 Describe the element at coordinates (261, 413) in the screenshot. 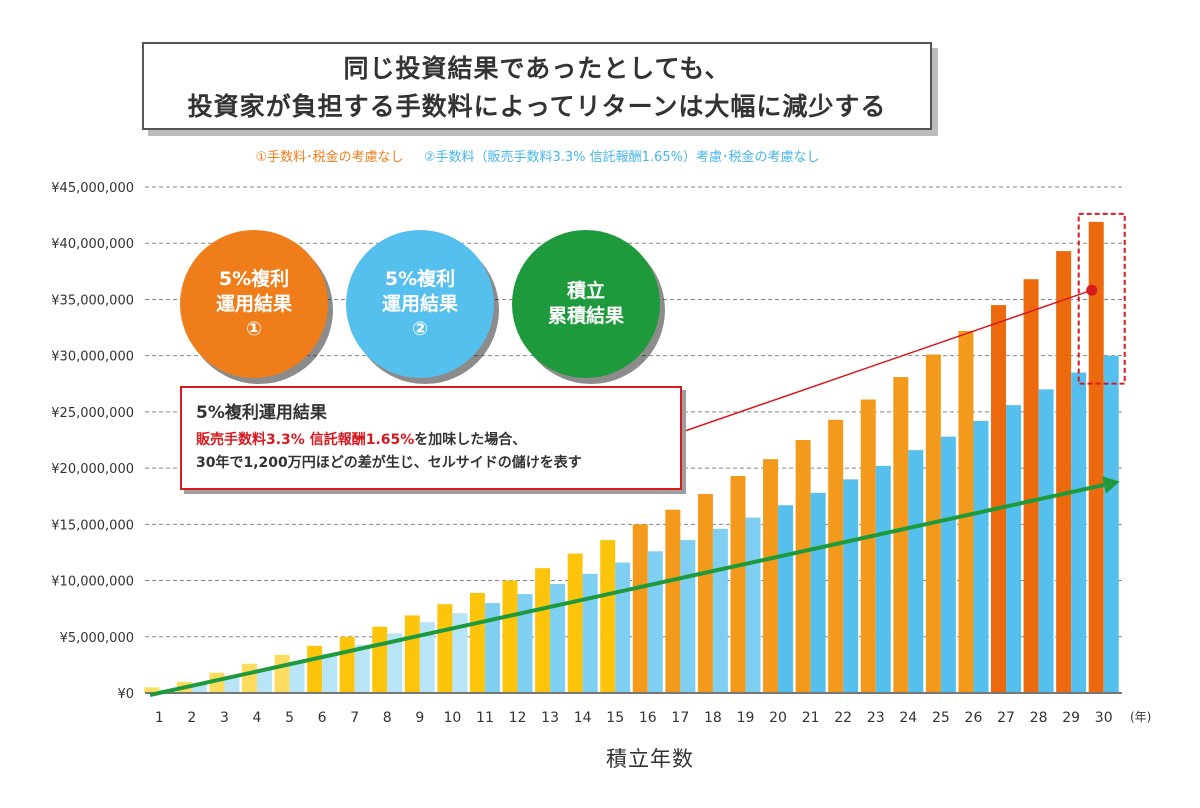

I see `callout-title: 5%複利運用結果` at that location.